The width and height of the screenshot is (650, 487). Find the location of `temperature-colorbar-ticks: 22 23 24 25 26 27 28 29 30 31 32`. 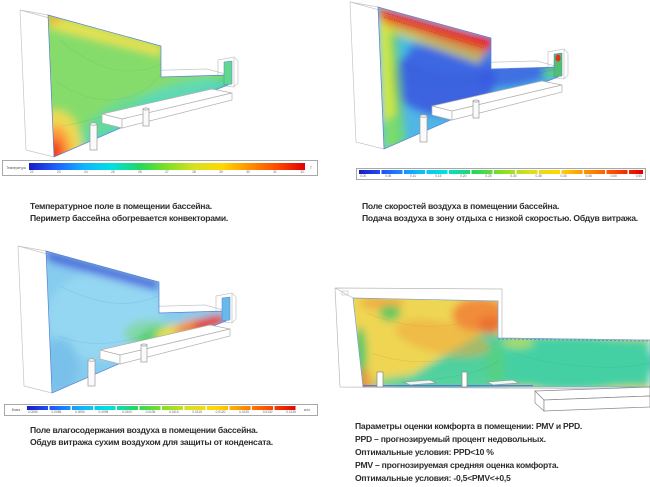

temperature-colorbar-ticks: 22 23 24 25 26 27 28 29 30 31 32 is located at coordinates (167, 171).